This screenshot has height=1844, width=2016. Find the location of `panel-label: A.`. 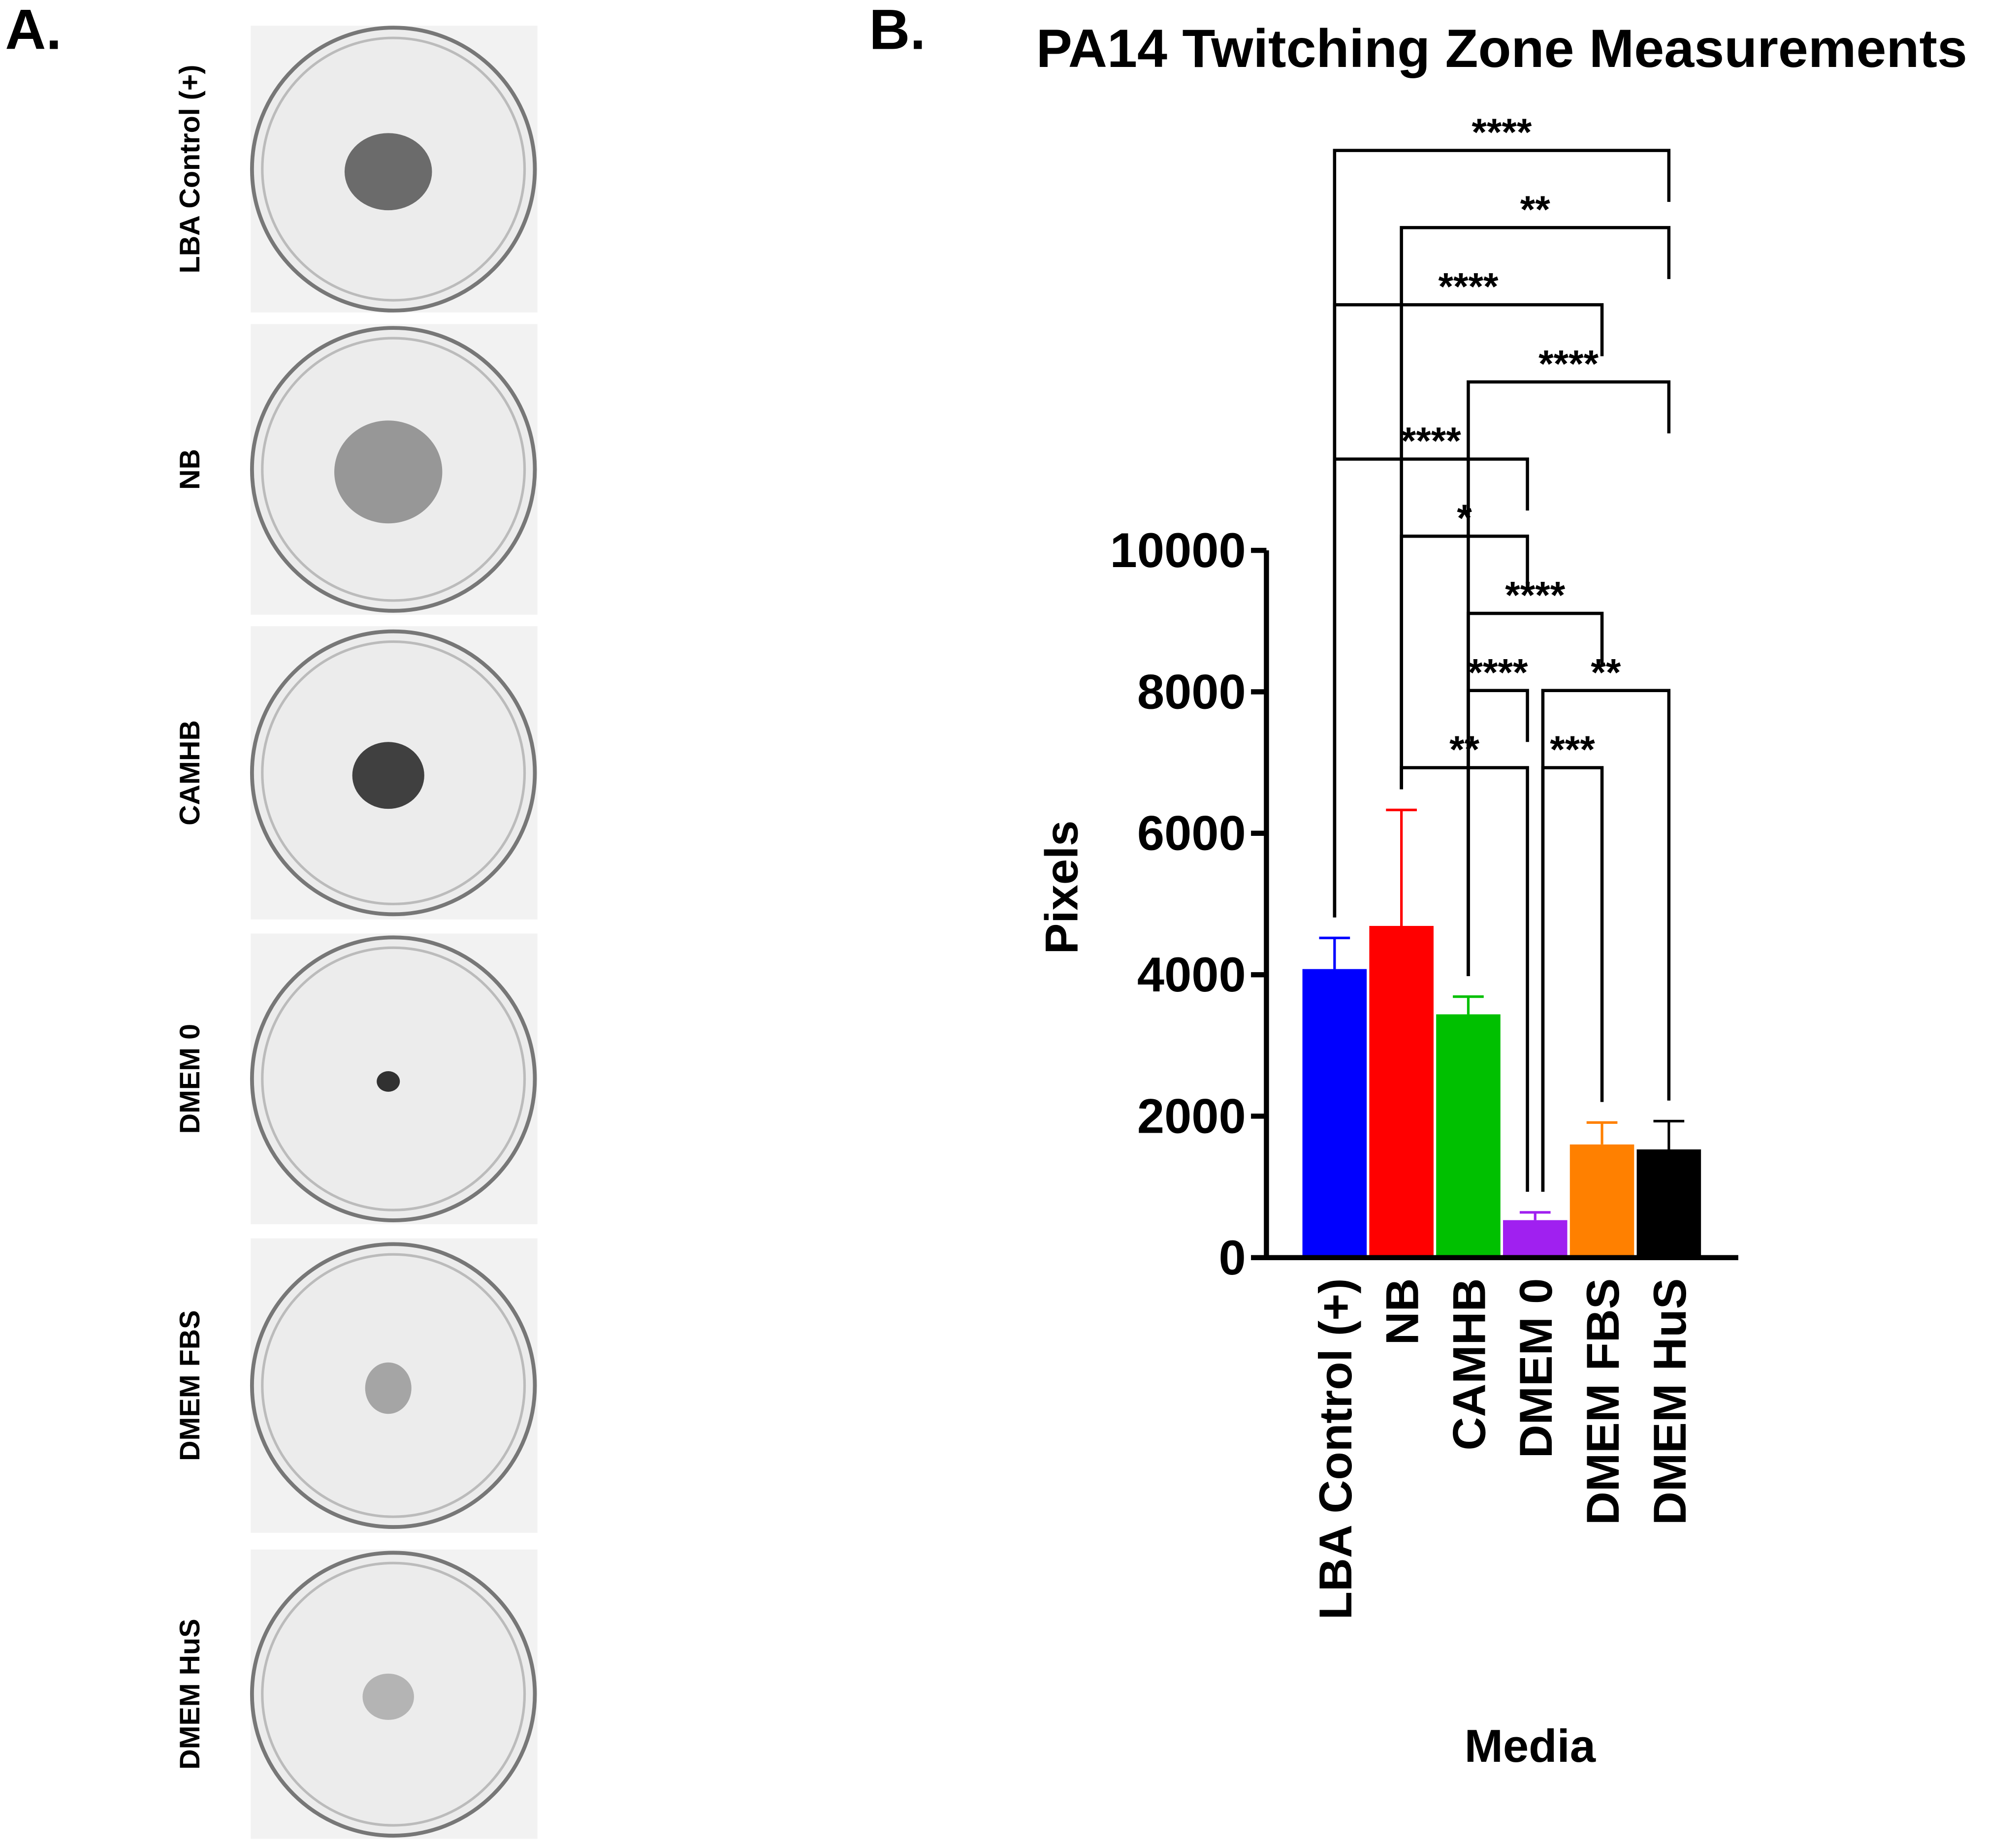

panel-label: A. is located at coordinates (33, 30).